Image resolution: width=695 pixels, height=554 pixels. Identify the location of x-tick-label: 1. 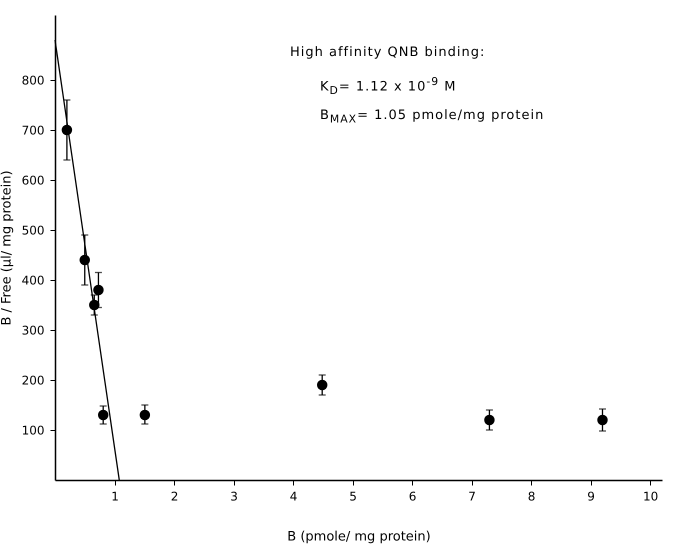
(115, 497).